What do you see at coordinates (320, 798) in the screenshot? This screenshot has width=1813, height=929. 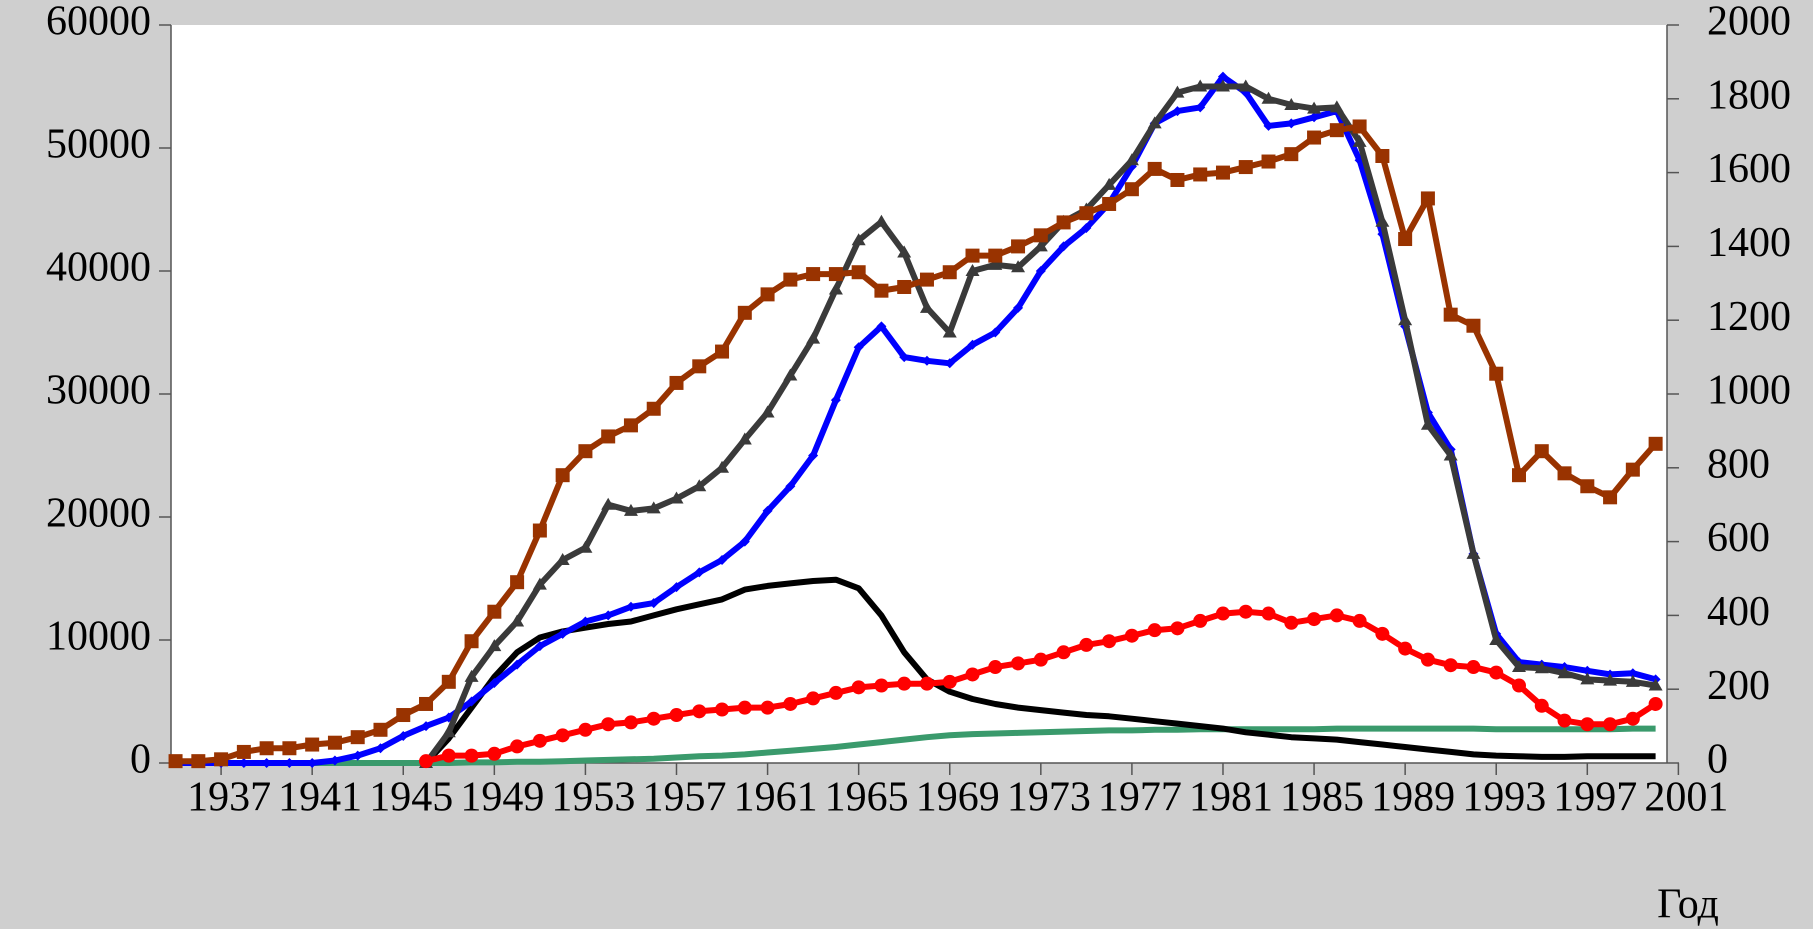 I see `x-tick-label: 1941` at bounding box center [320, 798].